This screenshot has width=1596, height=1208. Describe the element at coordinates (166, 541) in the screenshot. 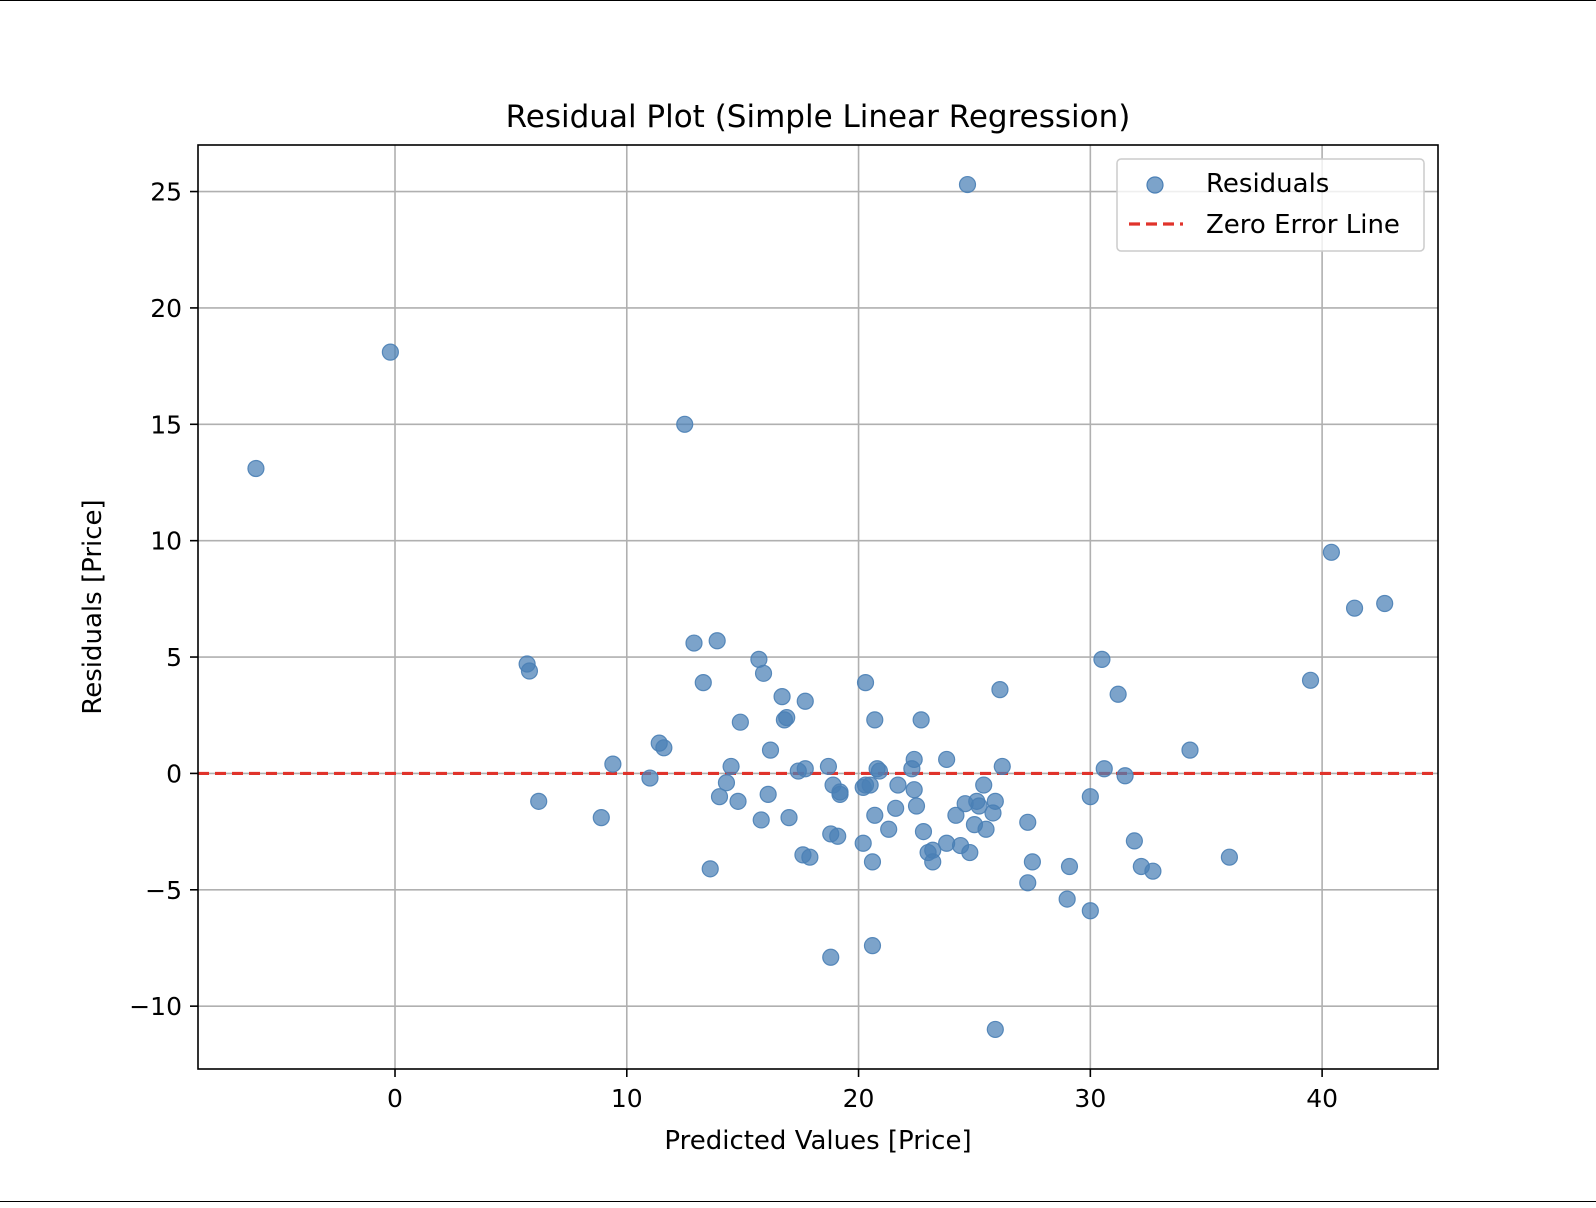

I see `y-tick-label: 10` at that location.